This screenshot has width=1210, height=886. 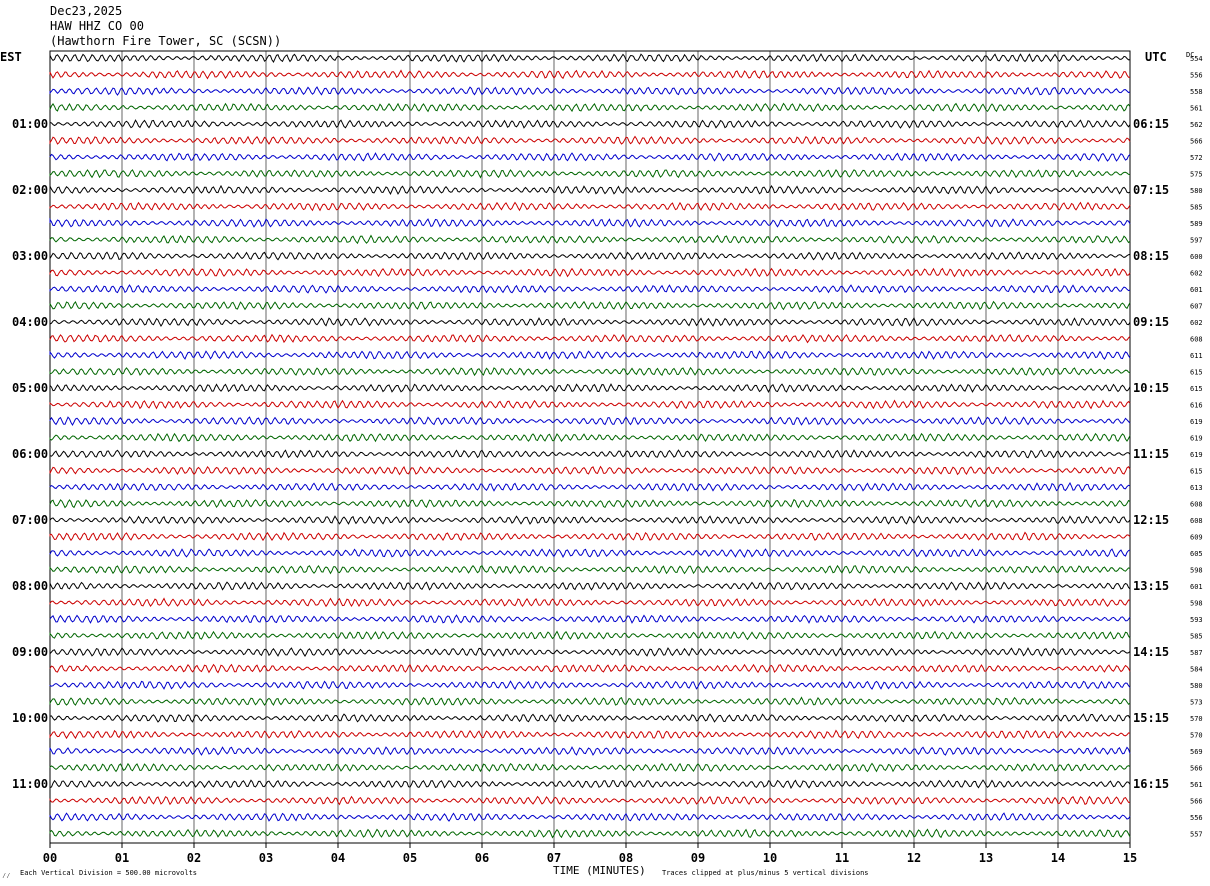 What do you see at coordinates (1151, 652) in the screenshot?
I see `utc-hour-label: 14:15` at bounding box center [1151, 652].